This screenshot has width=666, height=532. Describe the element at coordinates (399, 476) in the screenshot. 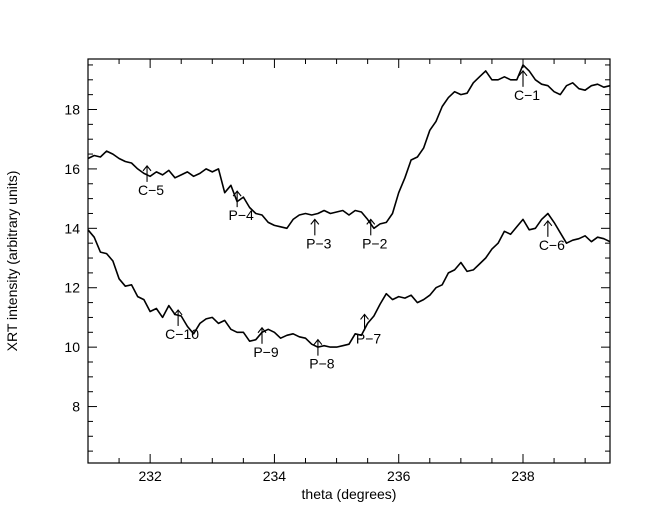

I see `x-tick-label: 236` at that location.